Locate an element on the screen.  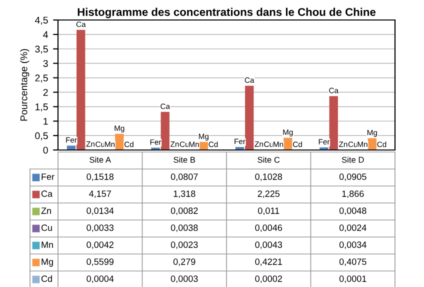
legend-label: Fer is located at coordinates (48, 177).